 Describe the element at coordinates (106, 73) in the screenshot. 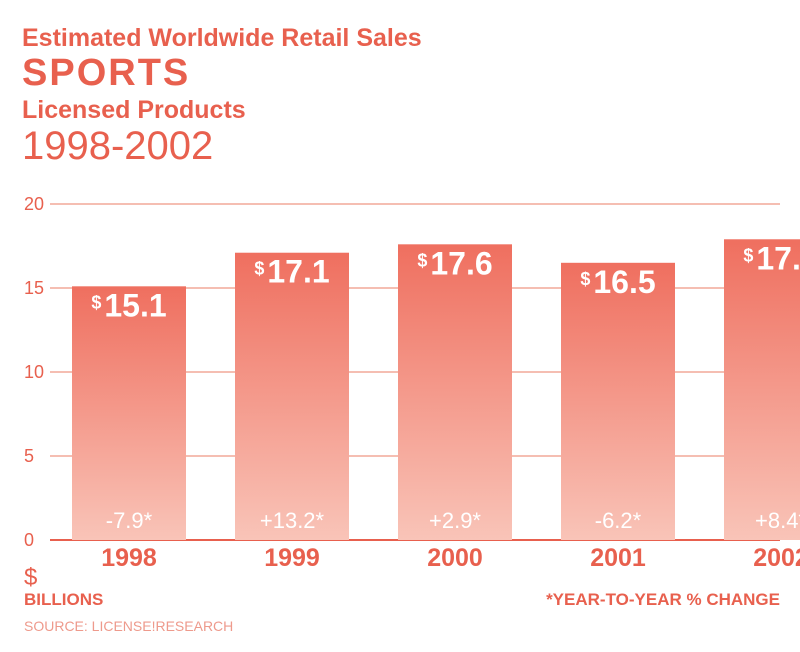

I see `chart-title-main: SPORTS` at that location.